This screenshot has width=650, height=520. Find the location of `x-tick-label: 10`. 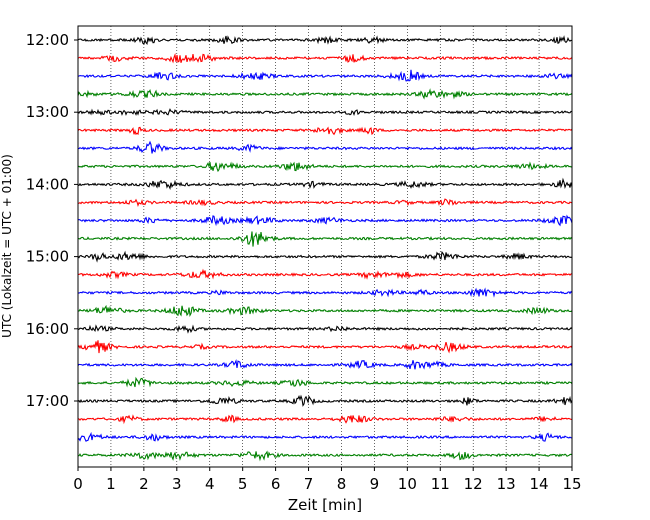

x-tick-label: 10 is located at coordinates (407, 484).